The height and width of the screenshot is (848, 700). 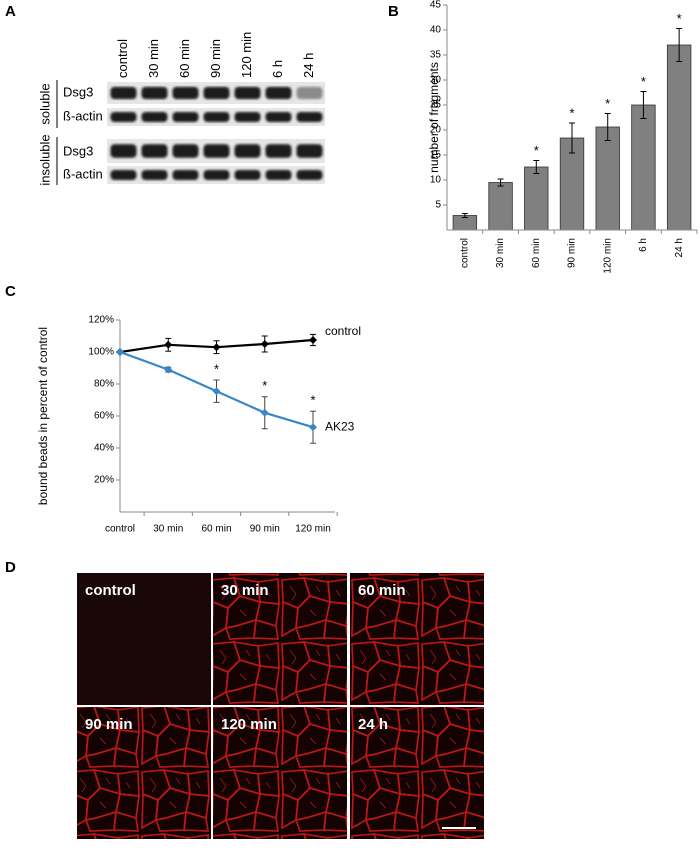 What do you see at coordinates (104, 384) in the screenshot?
I see `y-tick-label: 80%` at bounding box center [104, 384].